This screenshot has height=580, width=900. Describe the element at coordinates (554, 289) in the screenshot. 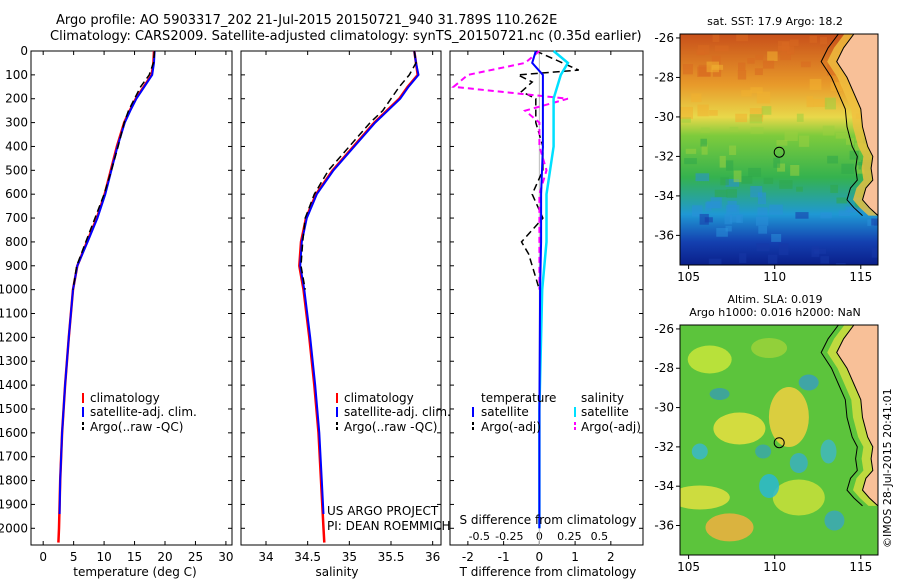

I see `diff-series-s-satellite` at that location.